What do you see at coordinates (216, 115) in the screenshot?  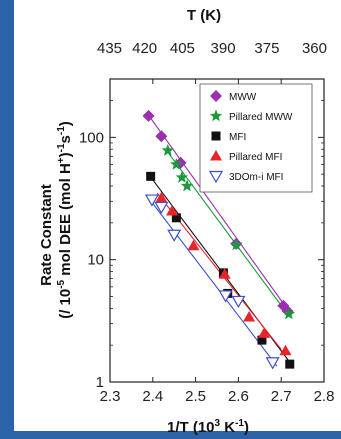 I see `pillared-mww-legend-marker` at bounding box center [216, 115].